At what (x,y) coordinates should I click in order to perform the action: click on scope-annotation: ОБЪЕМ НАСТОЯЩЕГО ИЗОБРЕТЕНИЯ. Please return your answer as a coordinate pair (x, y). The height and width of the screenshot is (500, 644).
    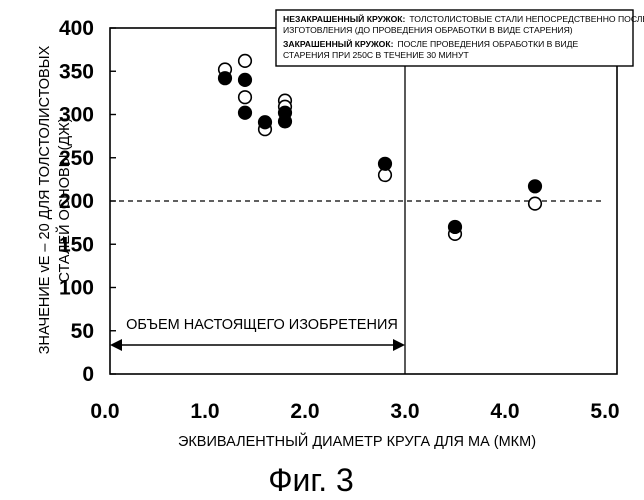
    Looking at the image, I should click on (257, 334).